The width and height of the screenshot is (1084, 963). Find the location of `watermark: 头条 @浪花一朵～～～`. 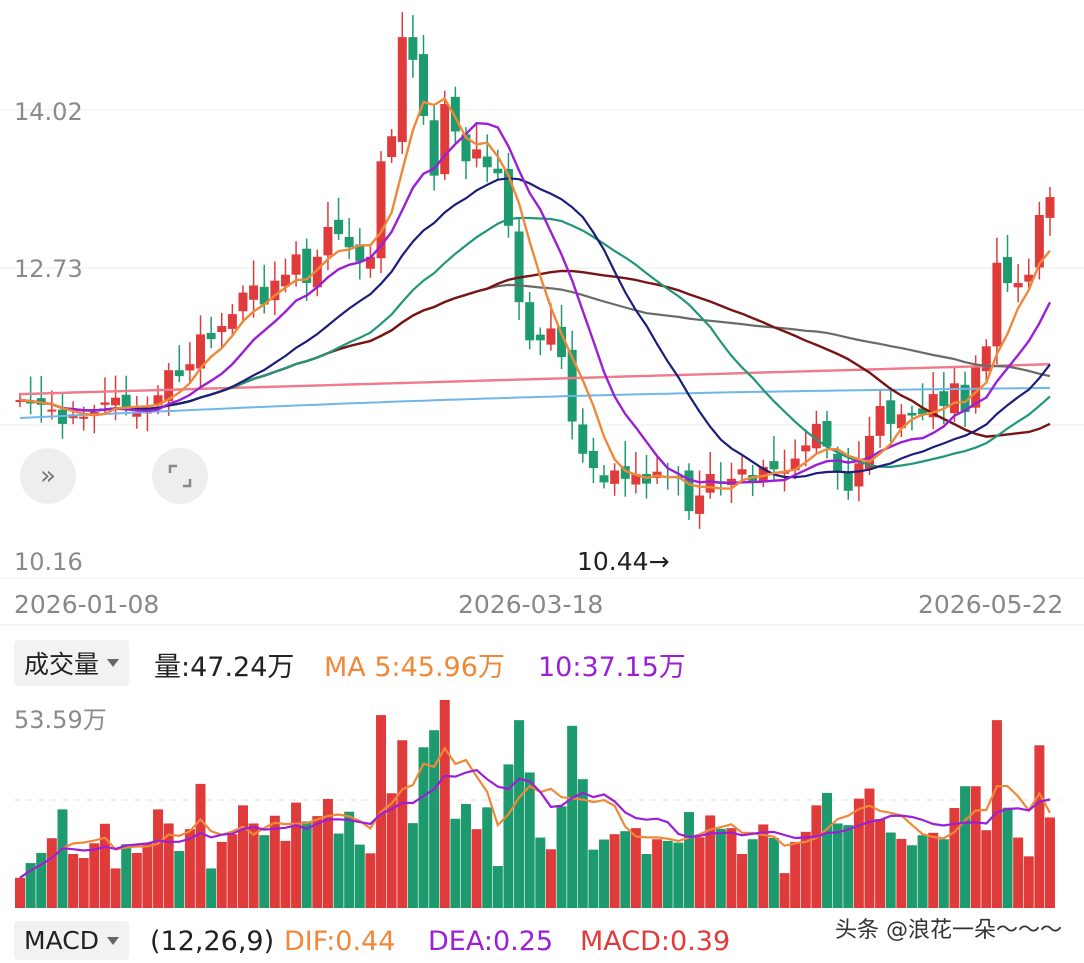

watermark: 头条 @浪花一朵～～～ is located at coordinates (948, 930).